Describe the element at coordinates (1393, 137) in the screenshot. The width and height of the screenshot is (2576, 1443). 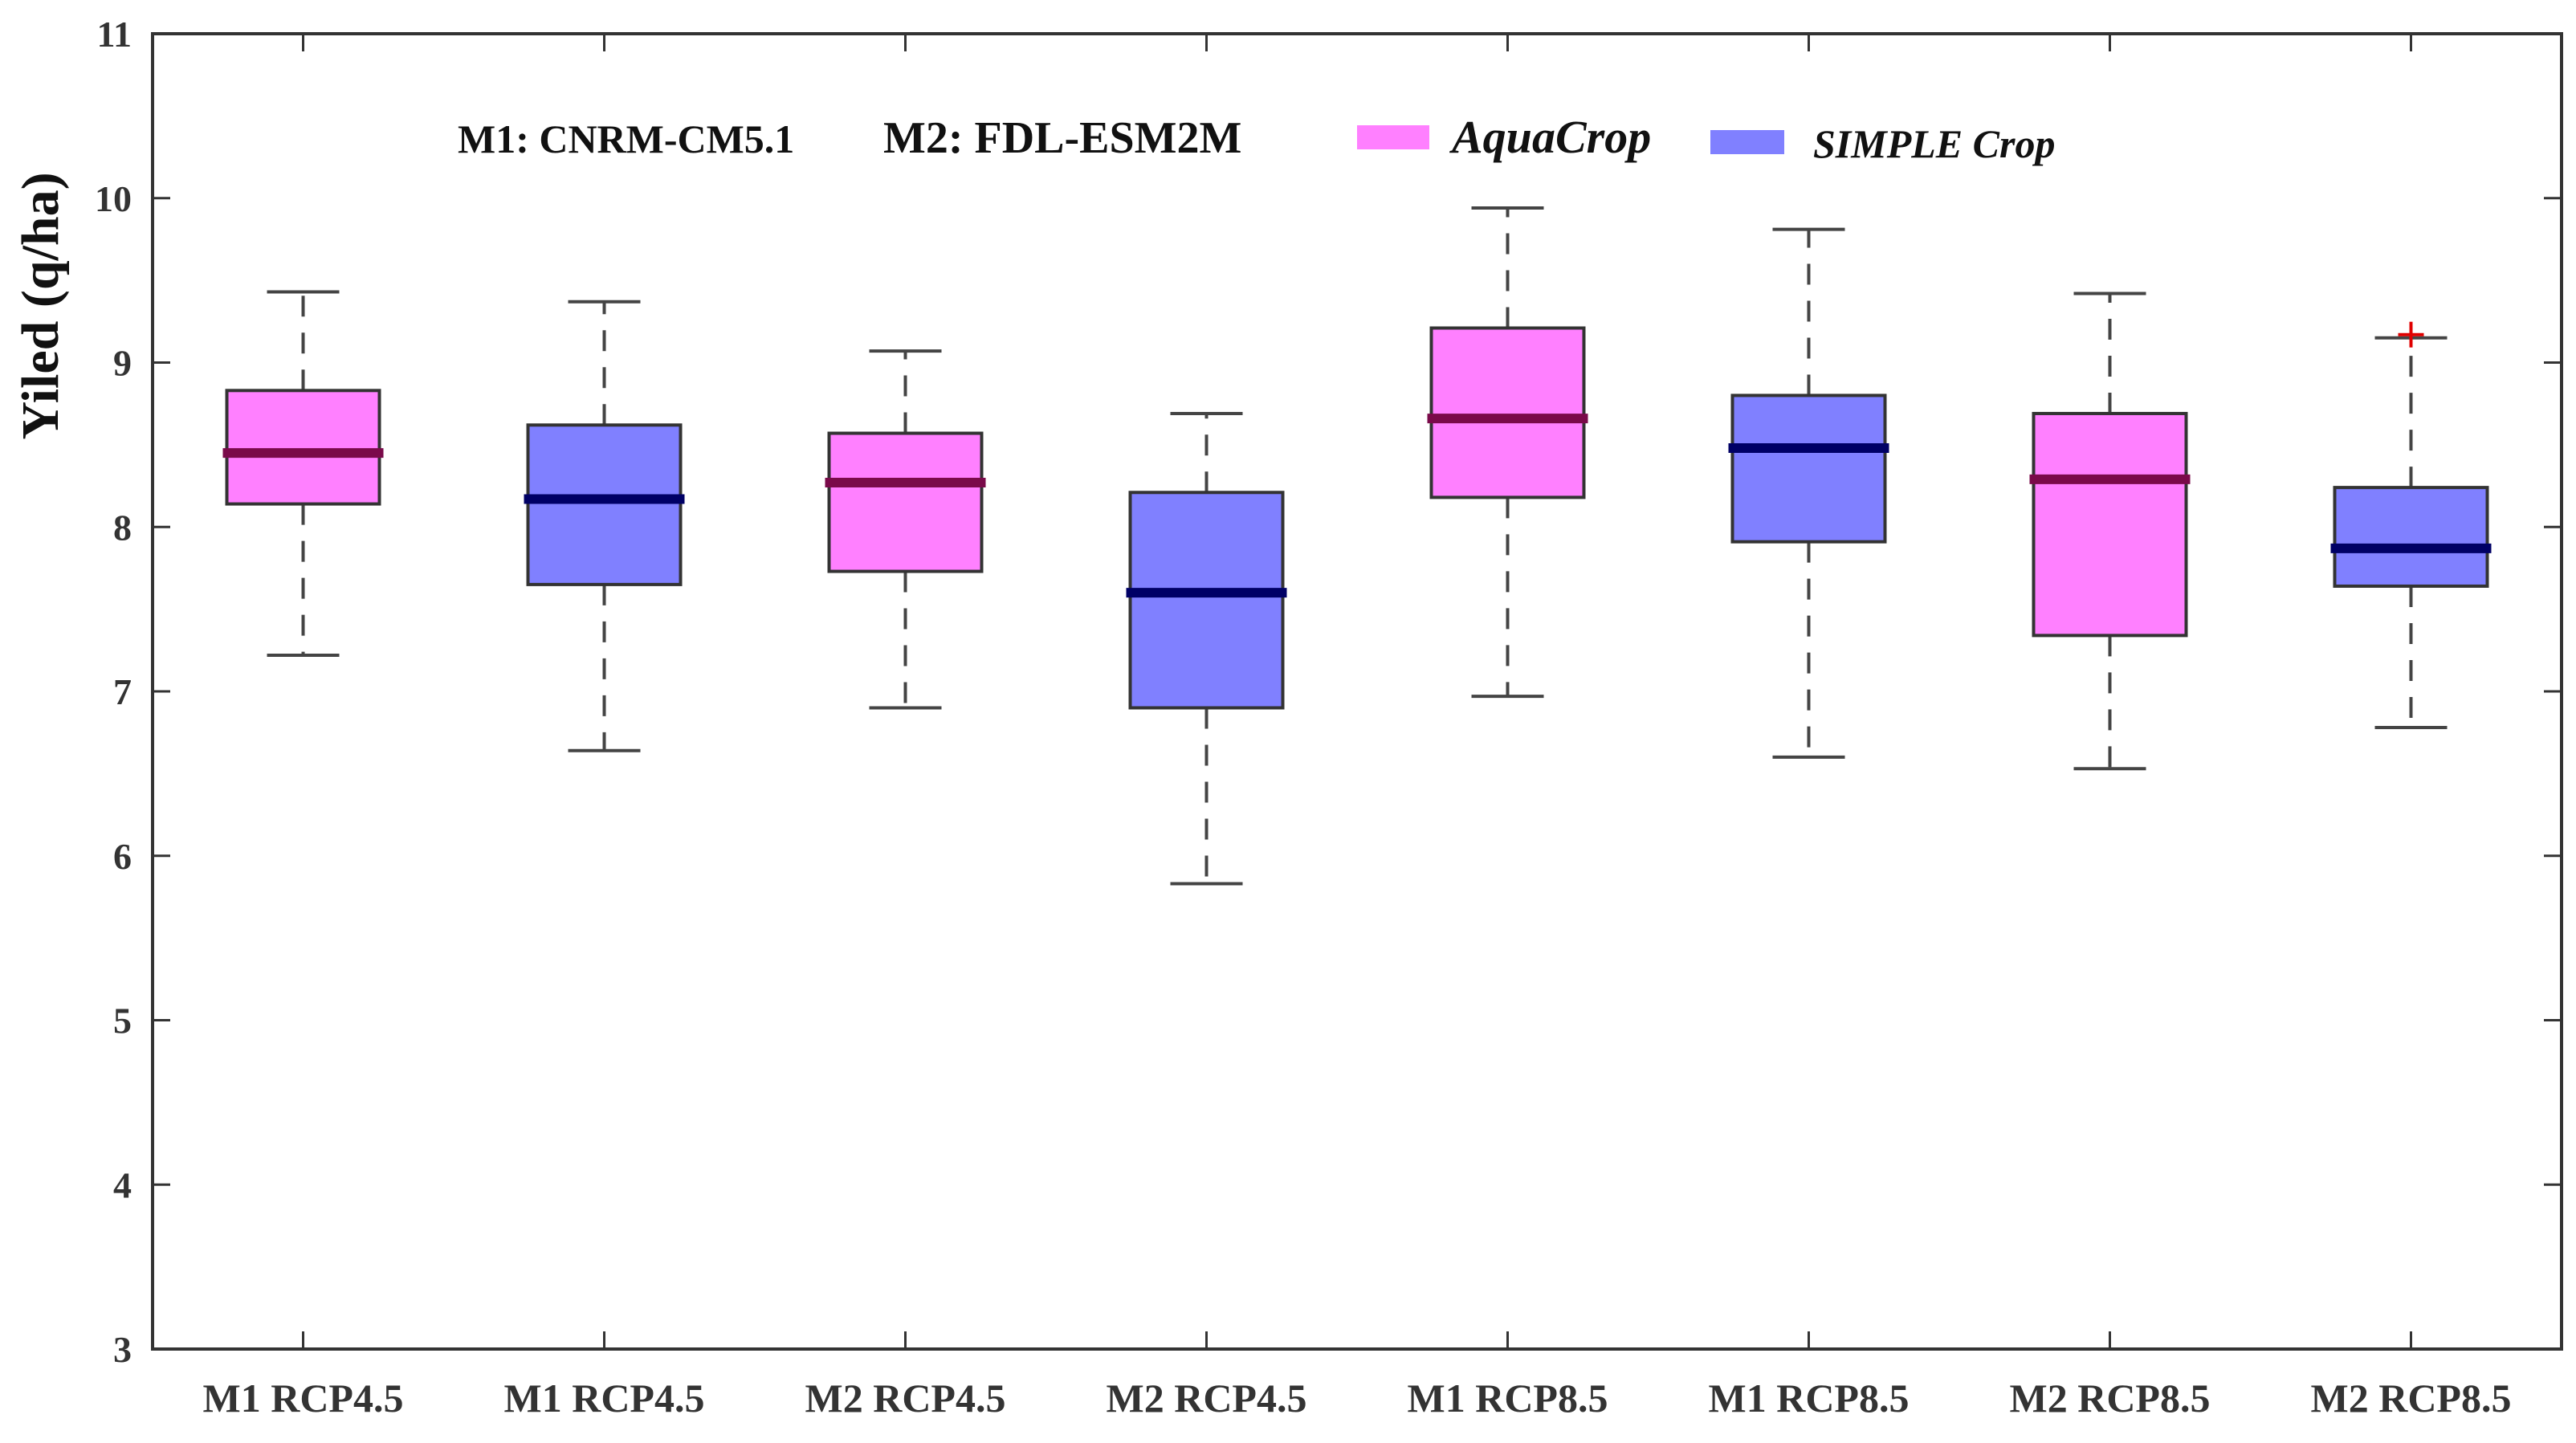
I see `legend-swatch-aquacrop` at that location.